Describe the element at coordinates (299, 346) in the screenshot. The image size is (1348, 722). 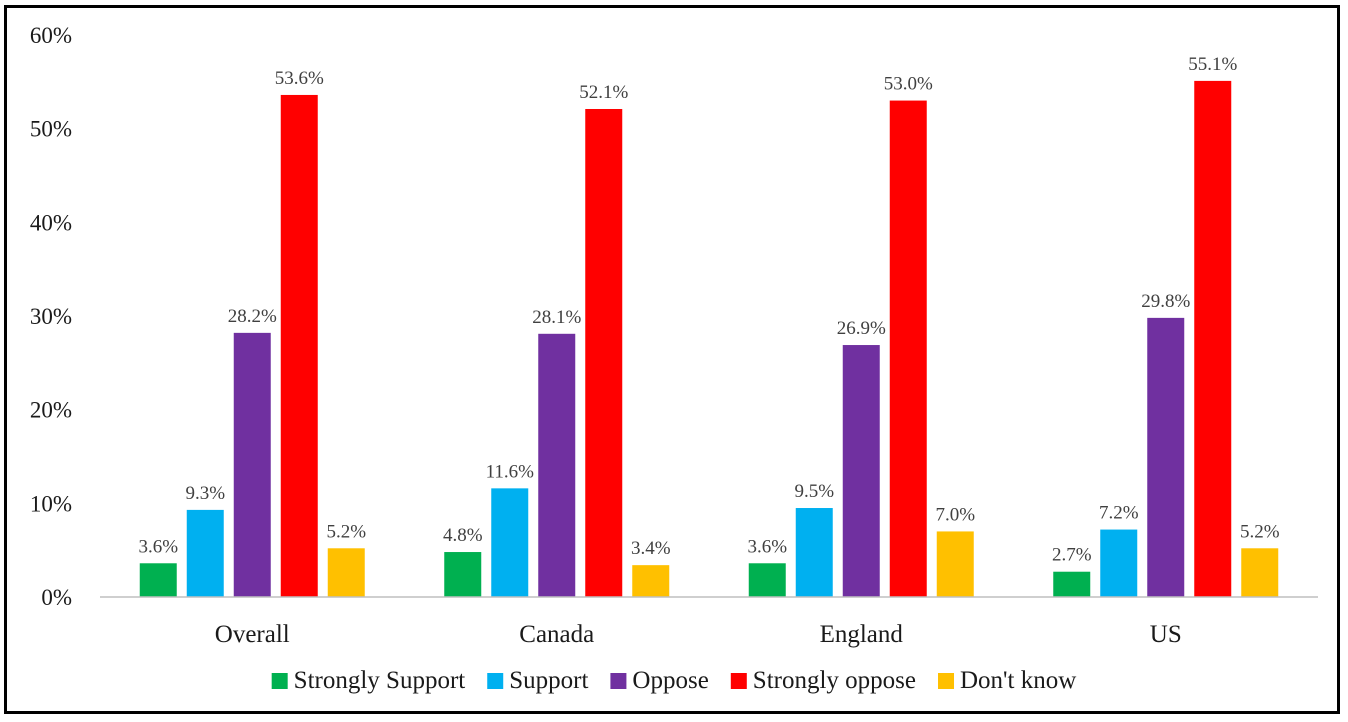
I see `bar-strongly-oppose-overall` at that location.